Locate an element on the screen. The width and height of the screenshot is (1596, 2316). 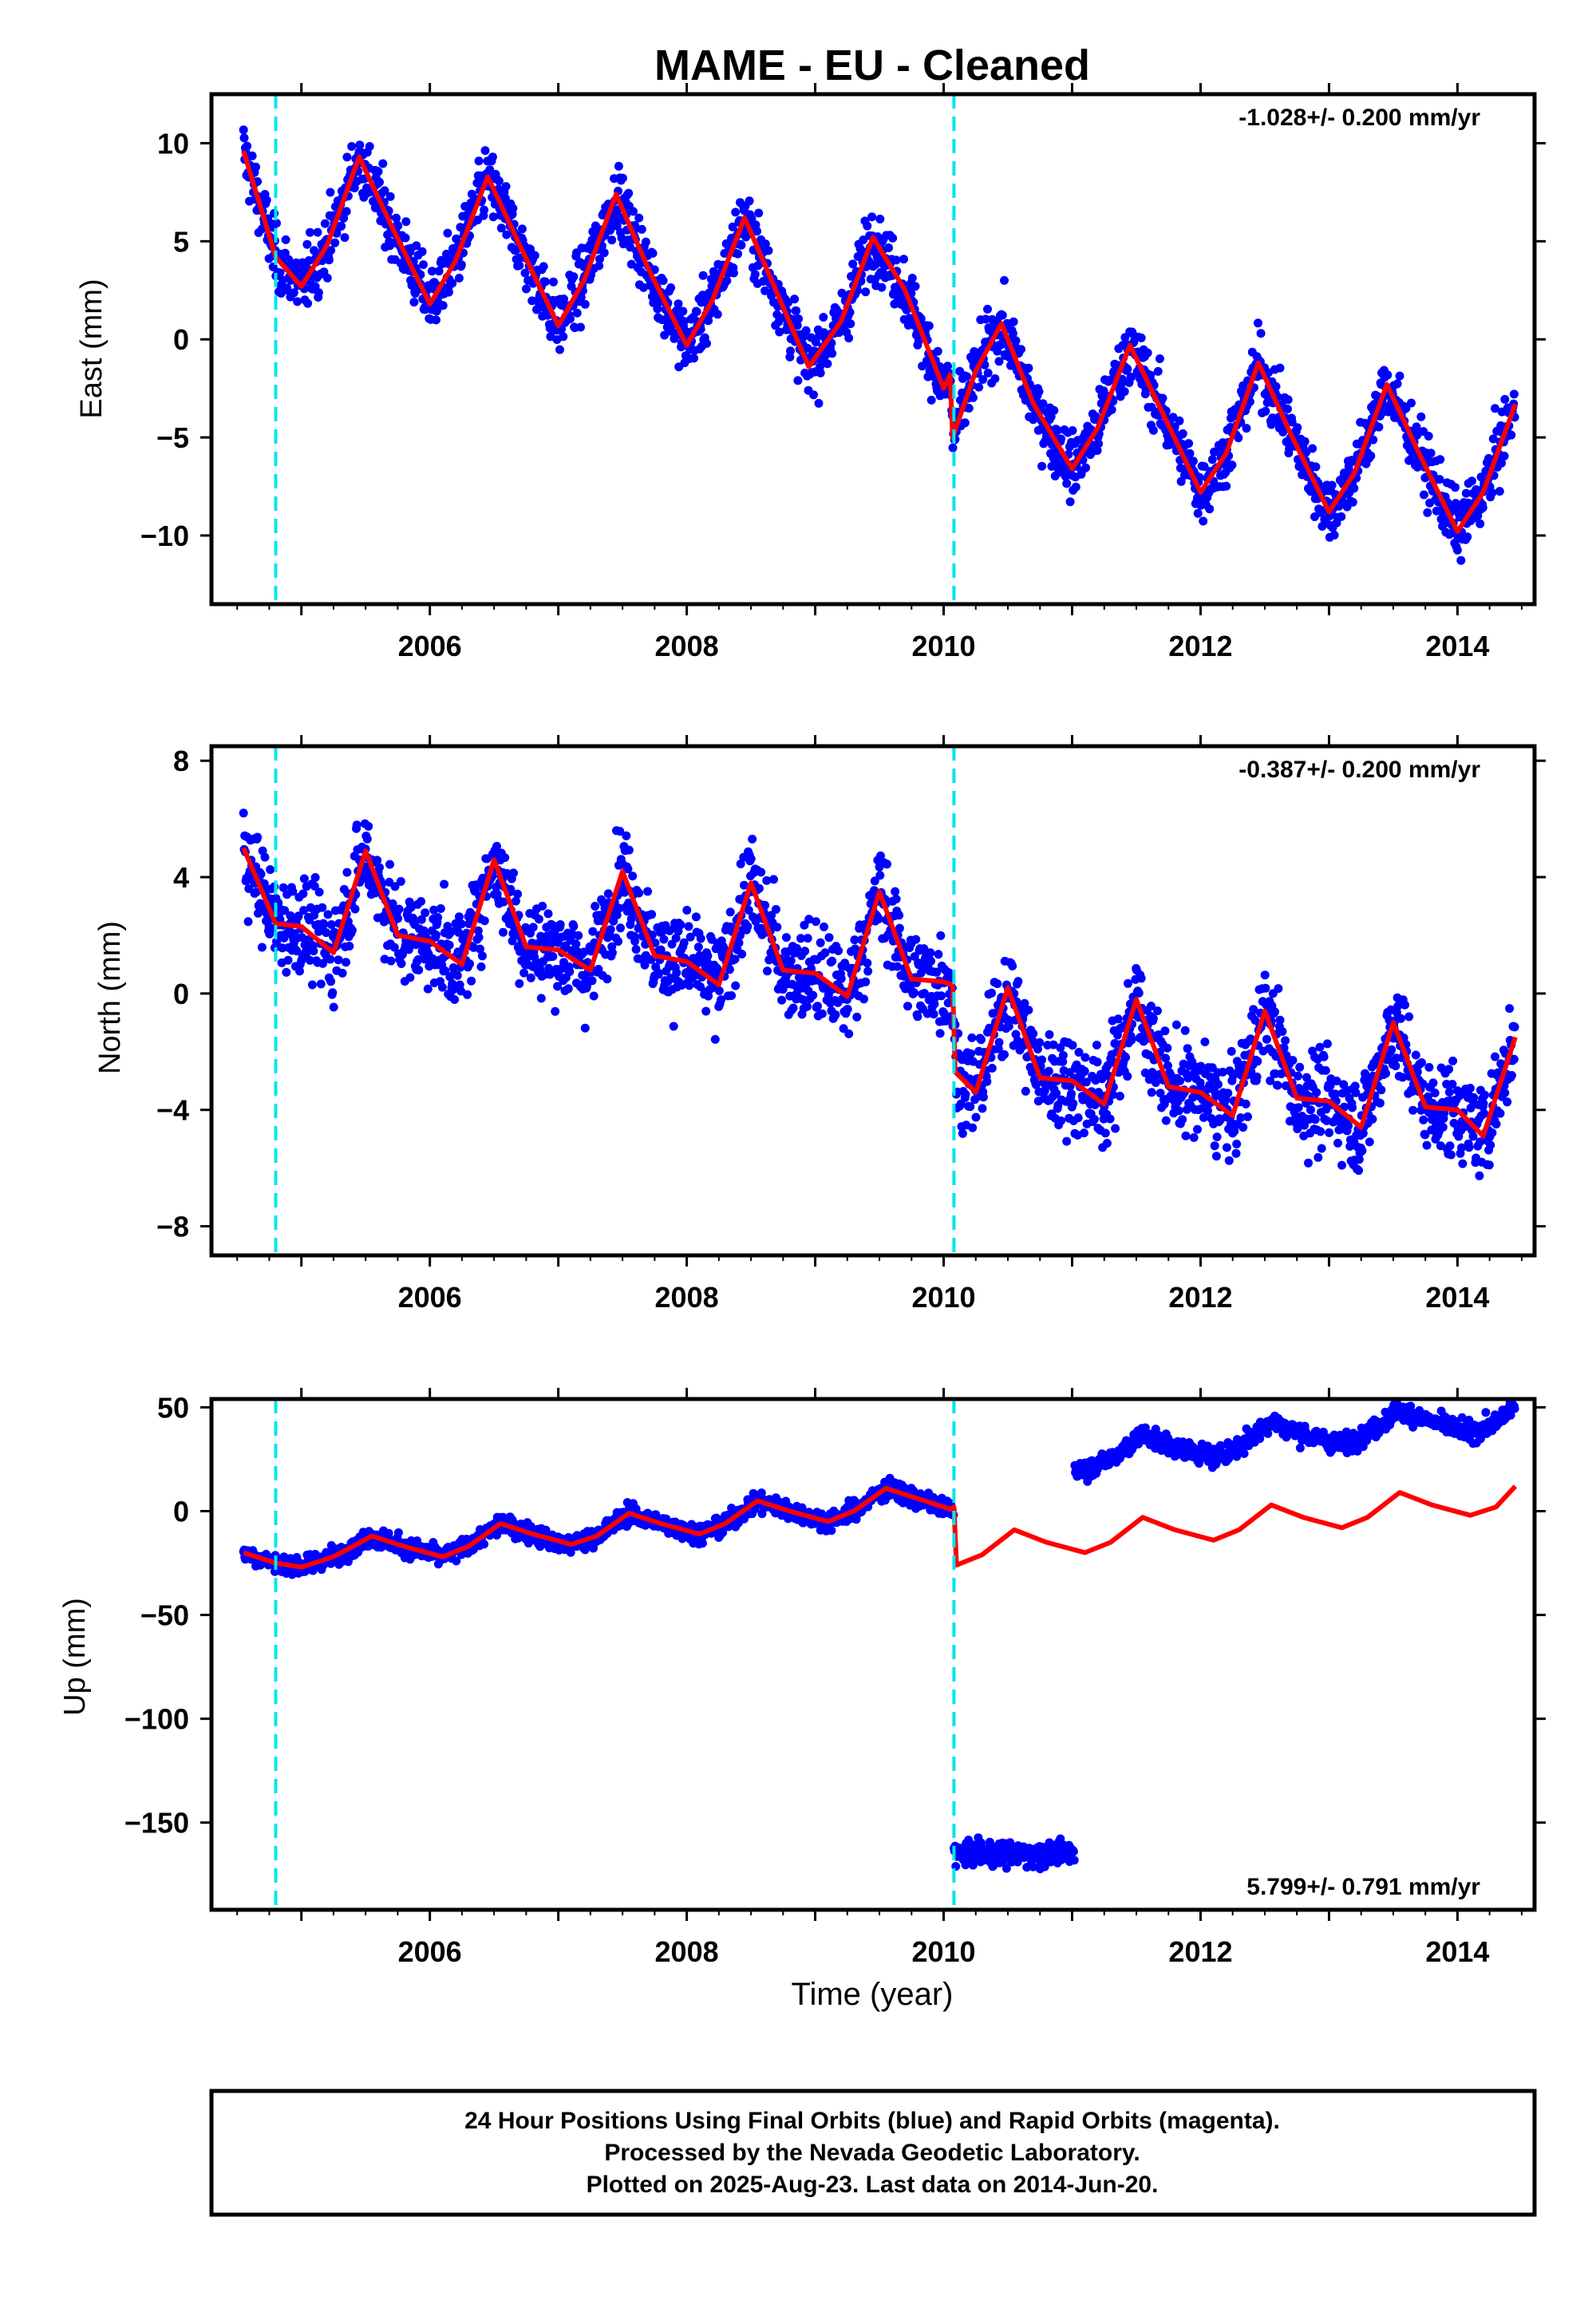
panel-east-model-line is located at coordinates (879, 342).